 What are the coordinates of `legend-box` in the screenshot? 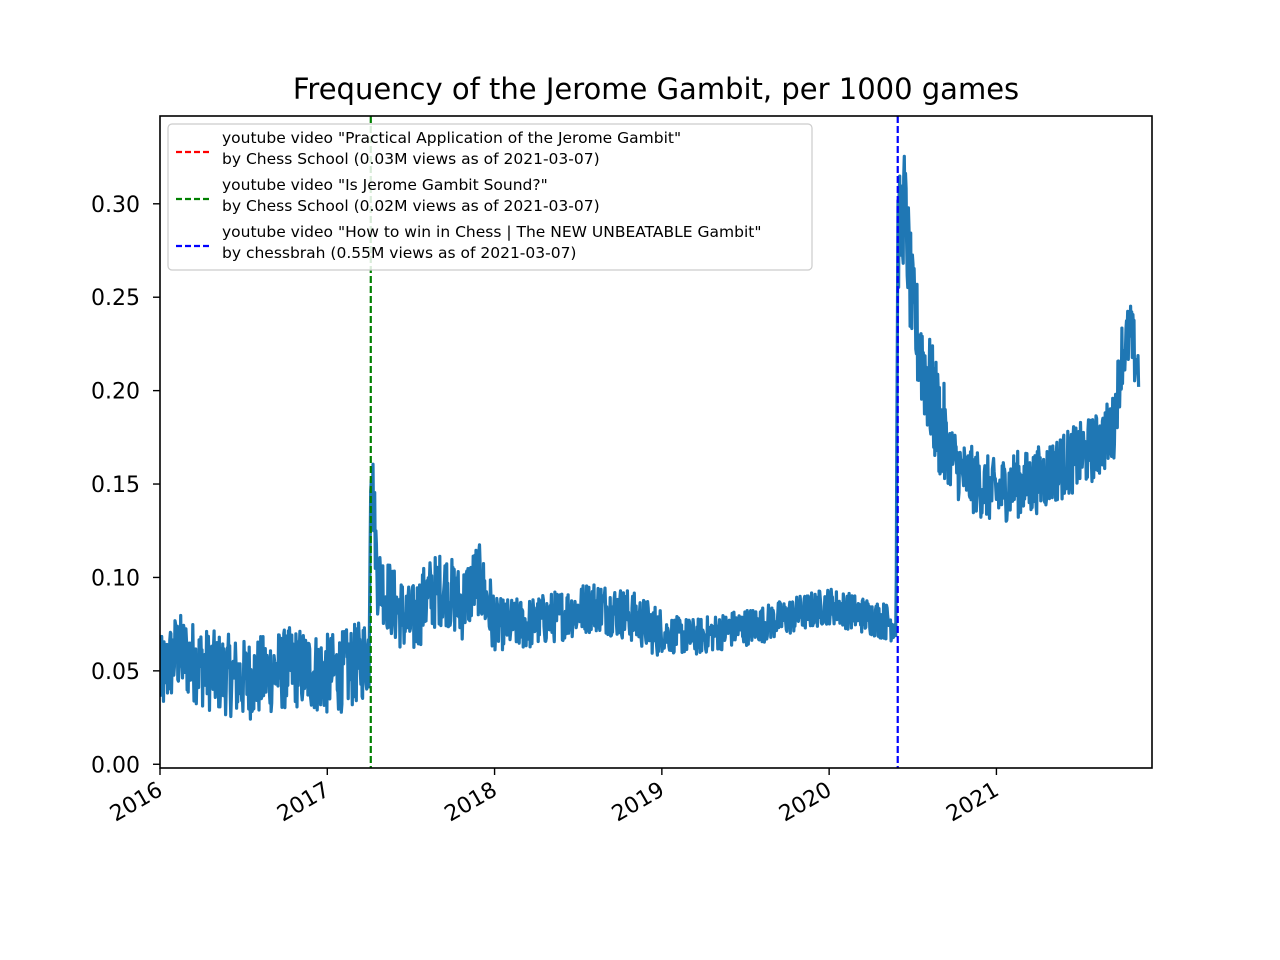 It's located at (490, 197).